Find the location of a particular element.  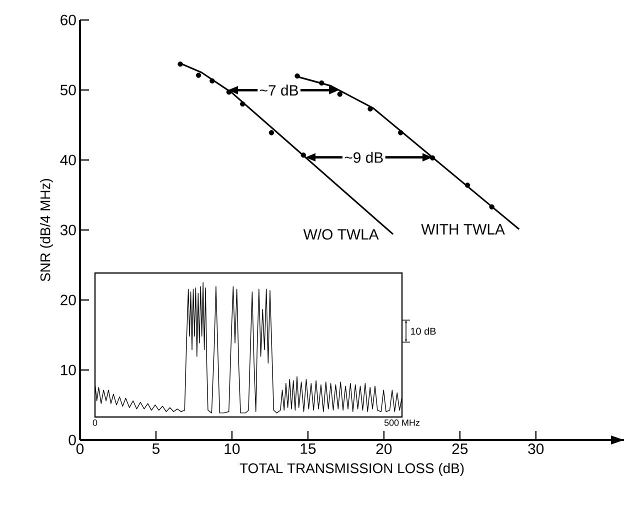

x-tick-label: 25 is located at coordinates (460, 449).